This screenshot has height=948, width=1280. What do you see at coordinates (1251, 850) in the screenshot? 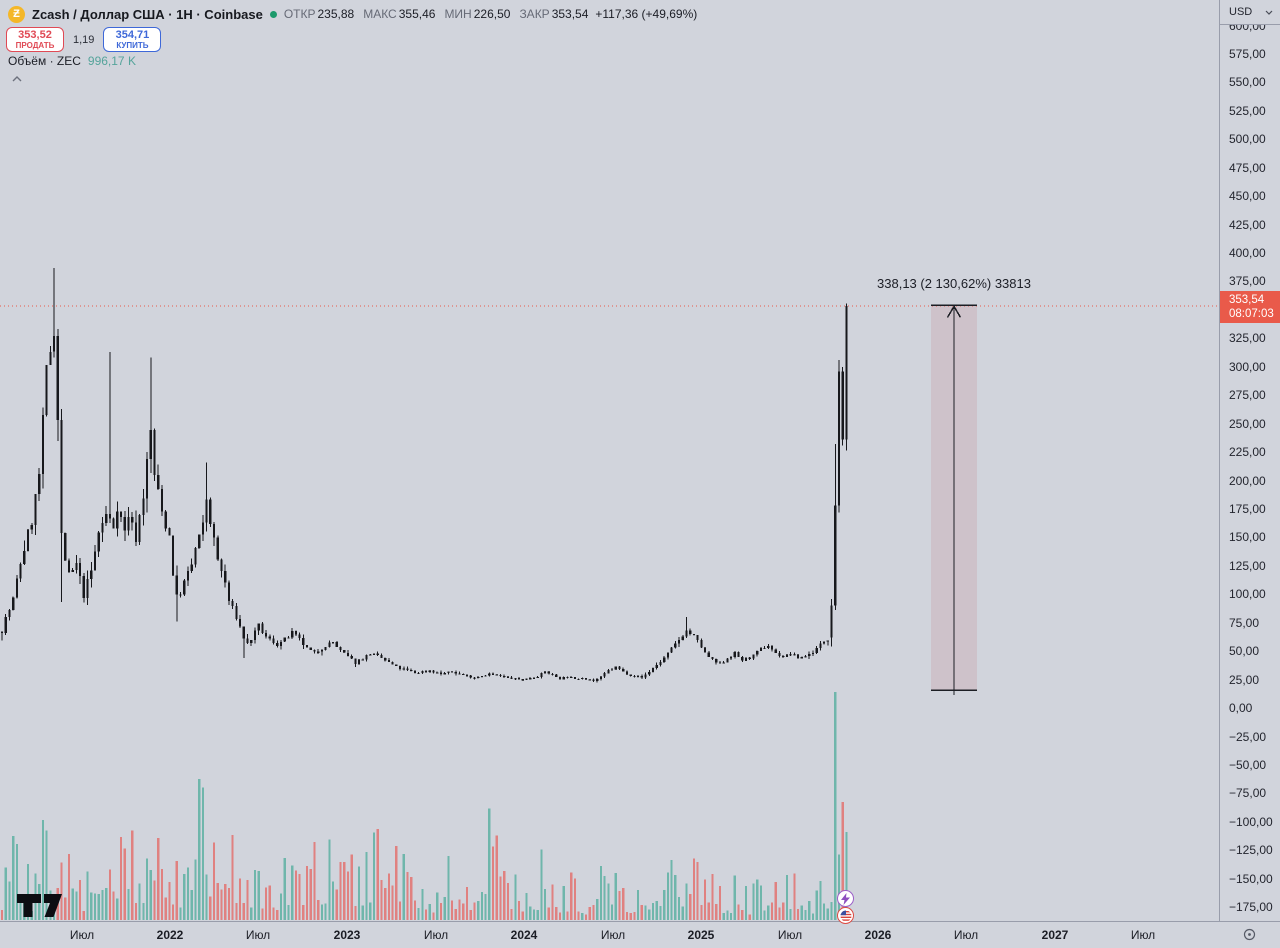
I see `price-tick: −125,00` at bounding box center [1251, 850].